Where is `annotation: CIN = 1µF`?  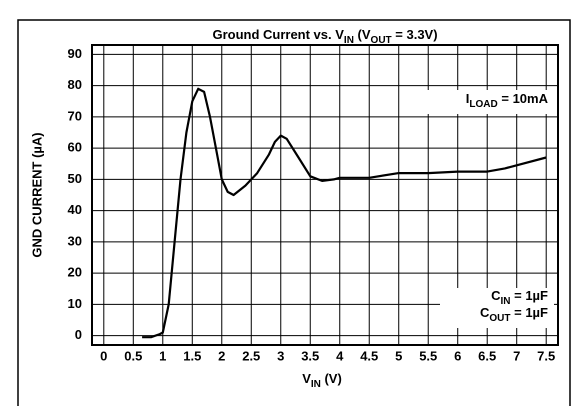 annotation: CIN = 1µF is located at coordinates (519, 297).